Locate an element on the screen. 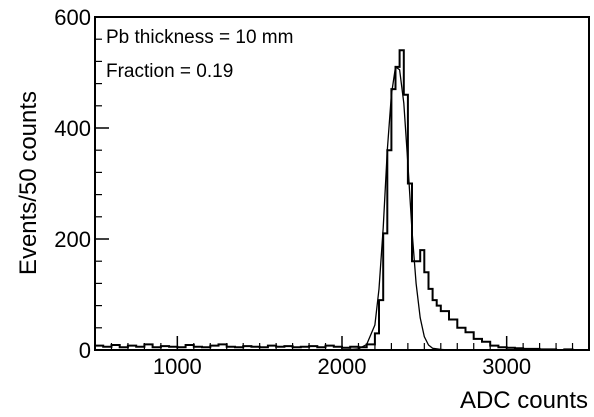  x-axis-label: ADC counts is located at coordinates (524, 400).